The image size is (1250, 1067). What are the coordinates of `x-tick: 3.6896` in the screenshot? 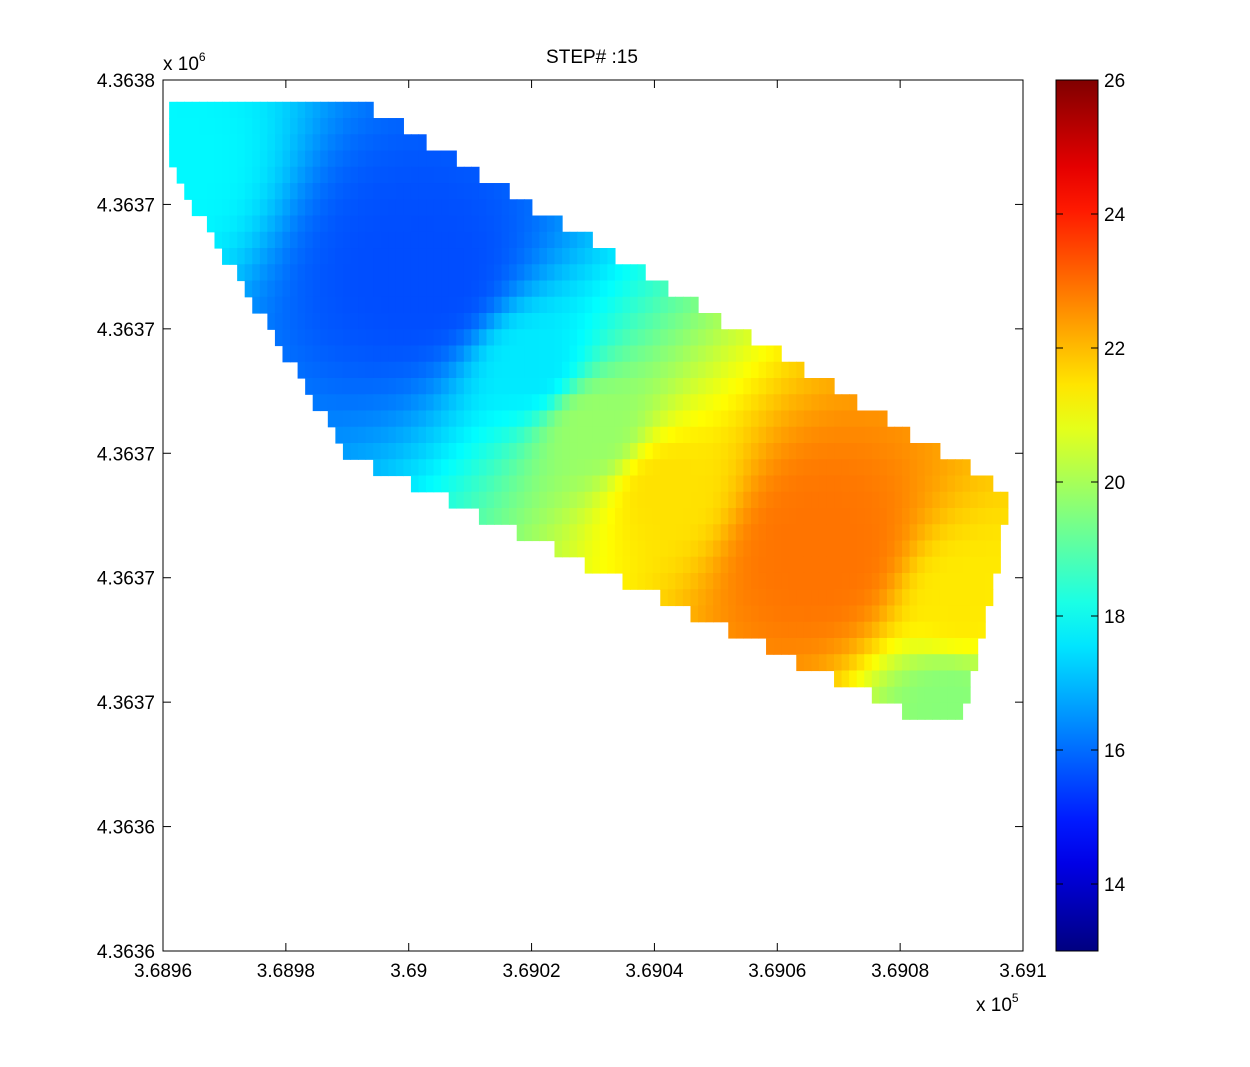 It's located at (163, 531).